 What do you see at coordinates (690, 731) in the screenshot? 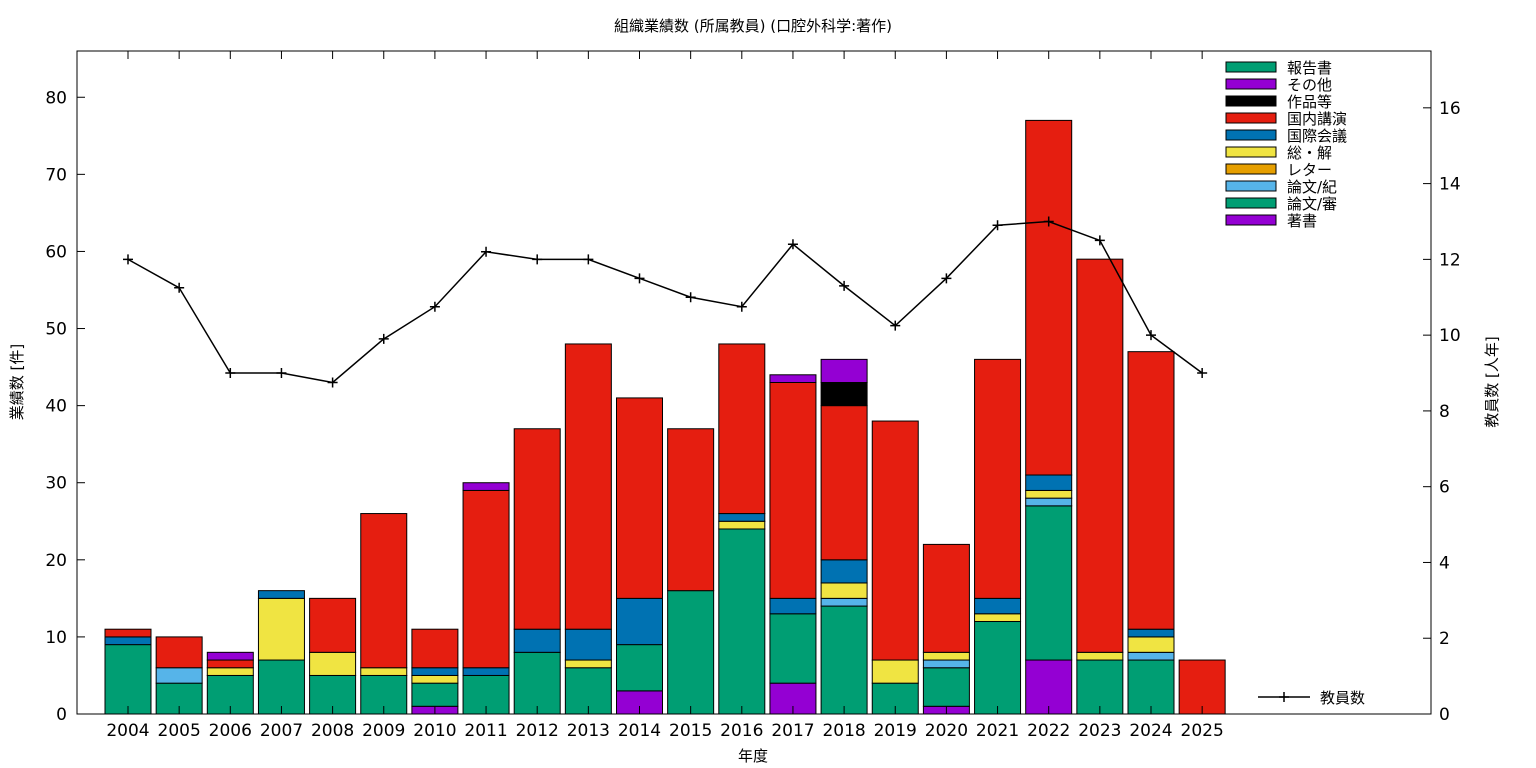
I see `x-tick-label: 2015` at bounding box center [690, 731].